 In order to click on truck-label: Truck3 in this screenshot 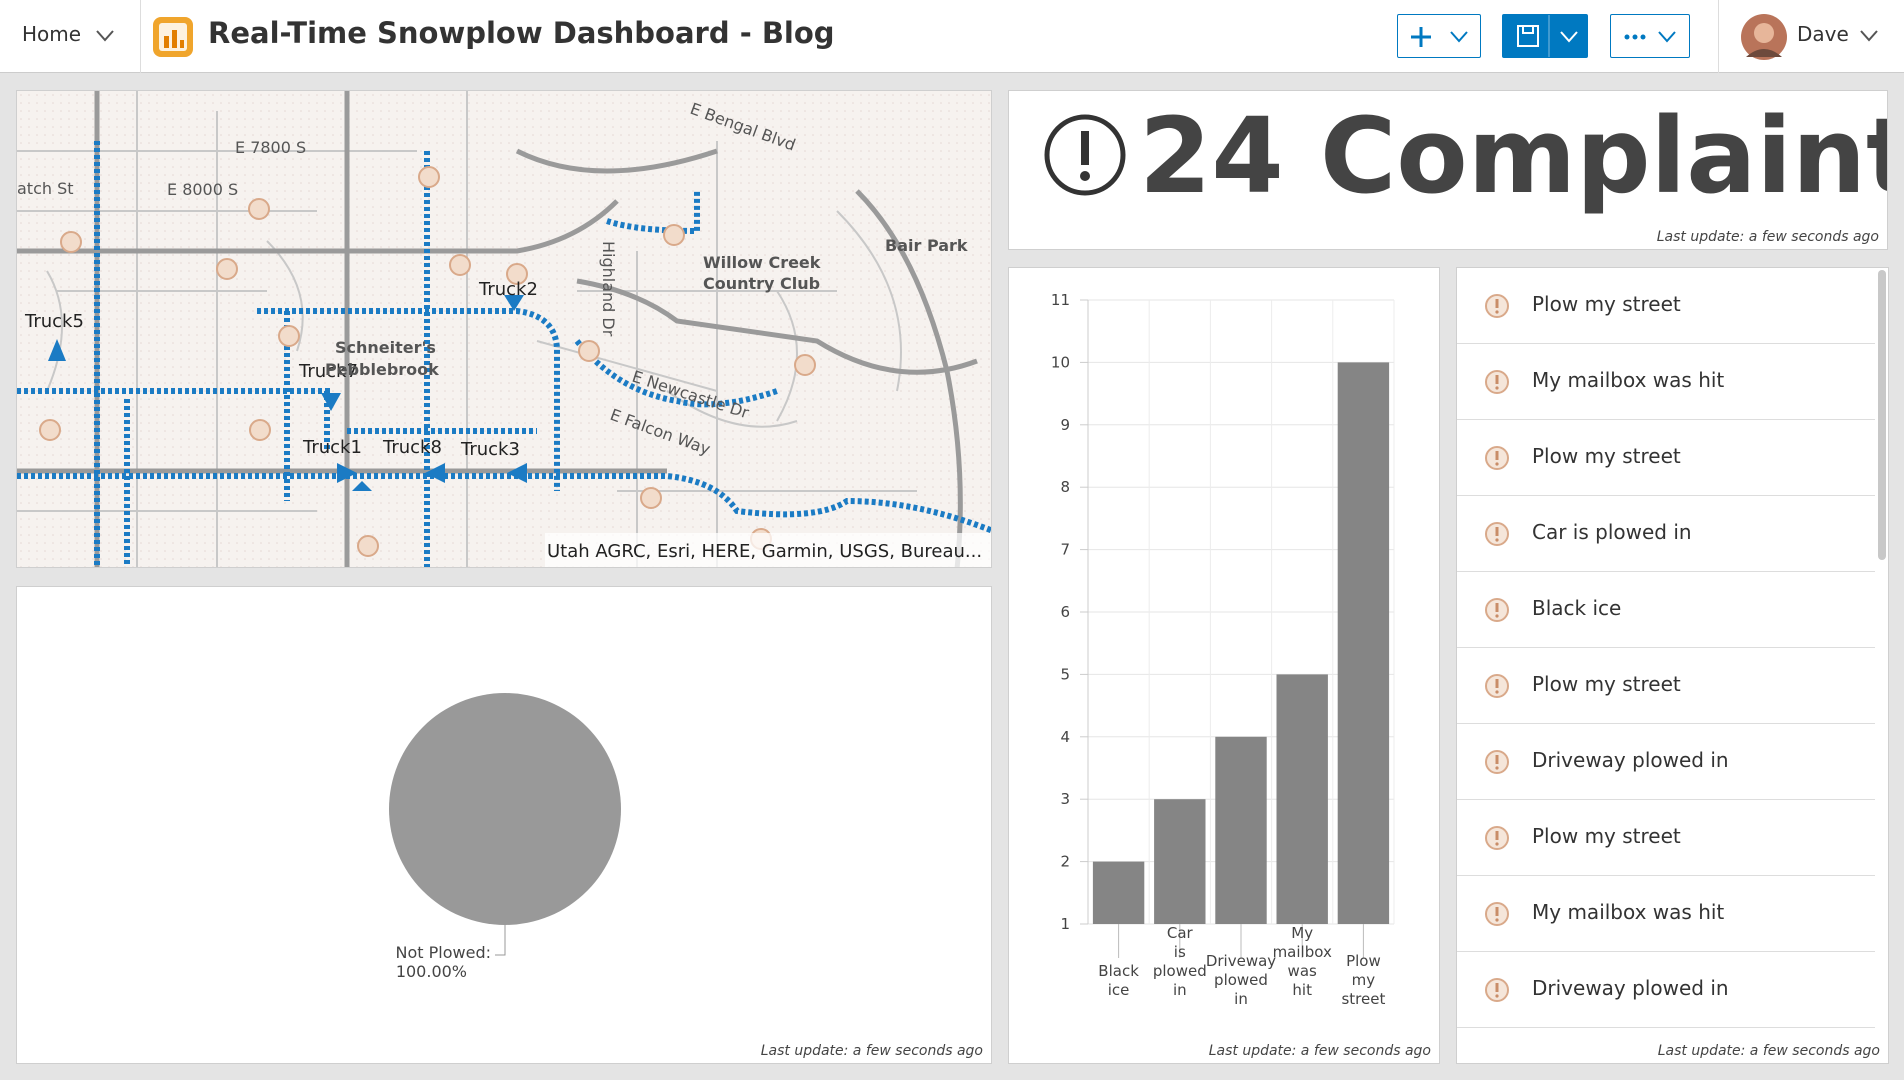, I will do `click(490, 449)`.